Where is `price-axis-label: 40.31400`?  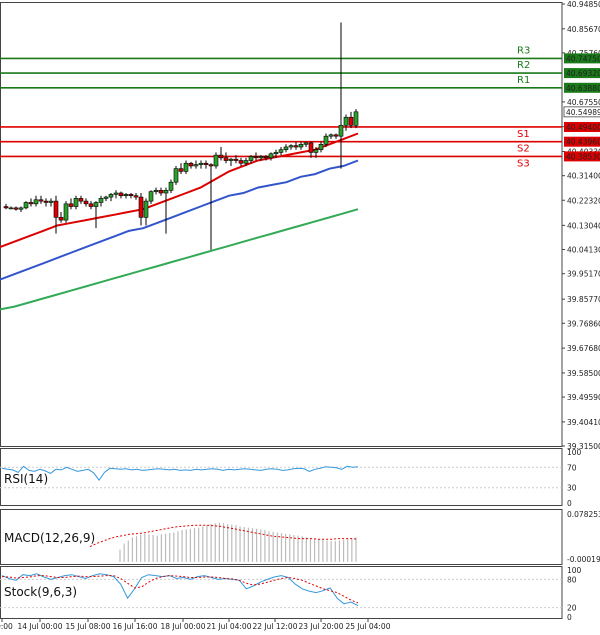
price-axis-label: 40.31400 is located at coordinates (583, 176).